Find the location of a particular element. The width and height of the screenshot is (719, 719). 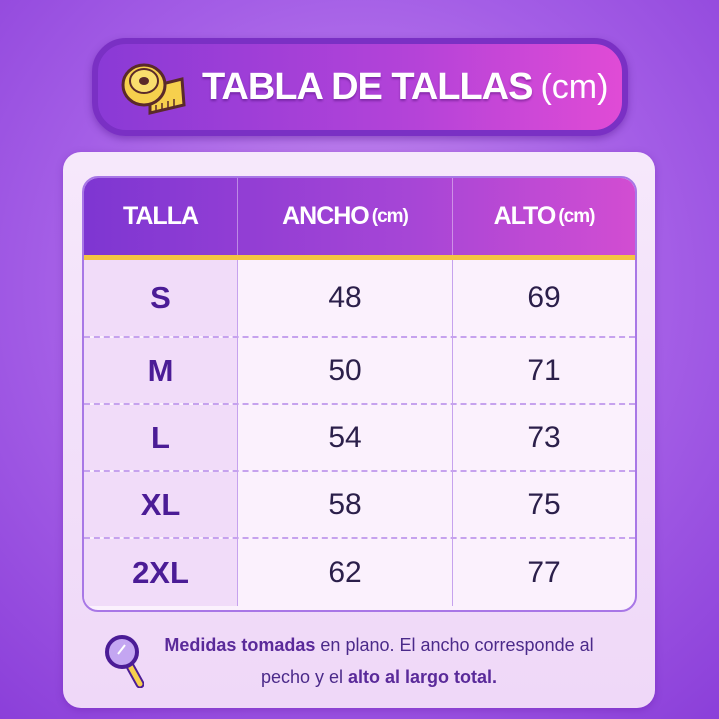

size-cell: M is located at coordinates (161, 370).